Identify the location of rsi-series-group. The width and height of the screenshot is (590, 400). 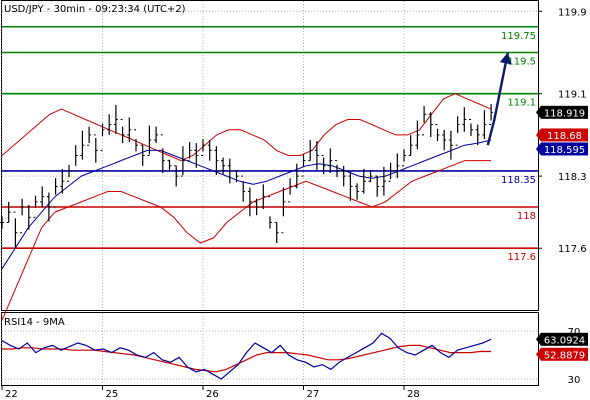
(246, 356).